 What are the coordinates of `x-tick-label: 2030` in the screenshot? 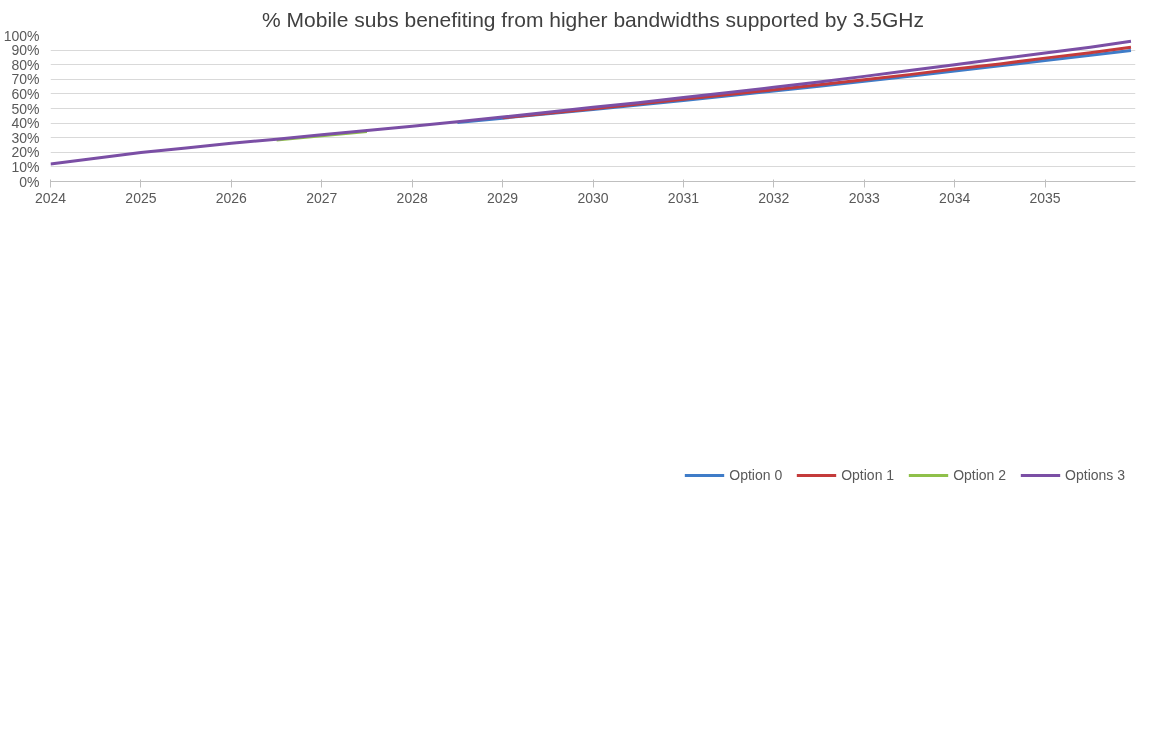 It's located at (593, 197).